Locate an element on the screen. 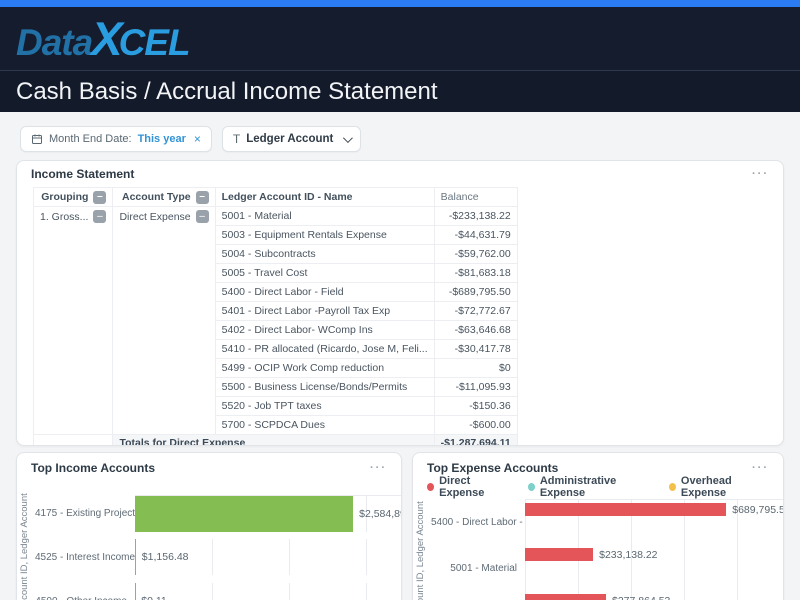 This screenshot has width=800, height=600. column-header-account-type: Account Type – is located at coordinates (164, 197).